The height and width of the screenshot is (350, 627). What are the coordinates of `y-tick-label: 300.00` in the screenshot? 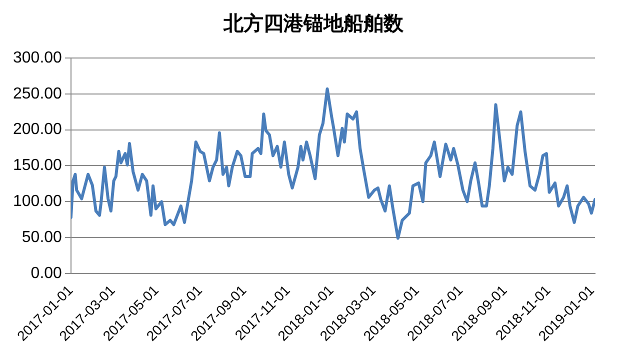 It's located at (37, 57).